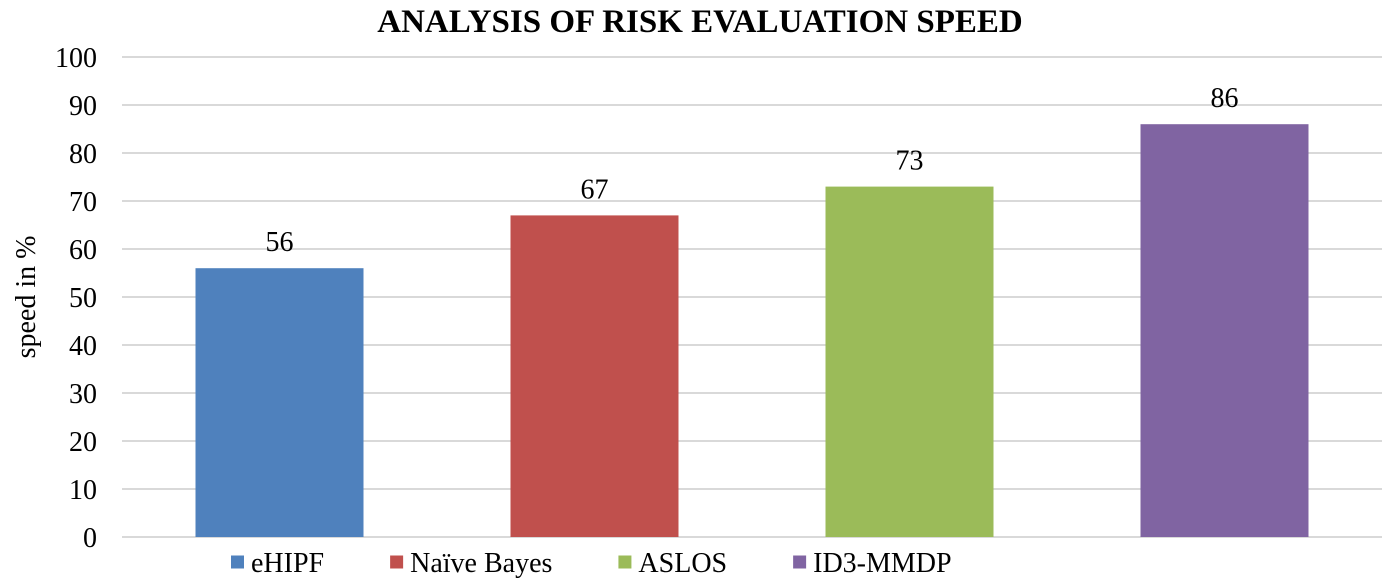  What do you see at coordinates (83, 346) in the screenshot?
I see `y-tick-label: 40` at bounding box center [83, 346].